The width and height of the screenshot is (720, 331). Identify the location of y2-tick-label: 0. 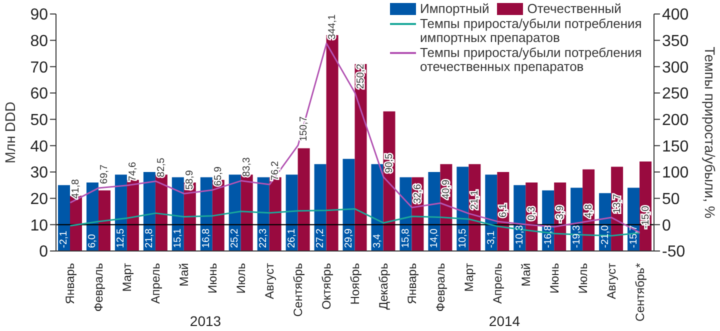
(666, 225).